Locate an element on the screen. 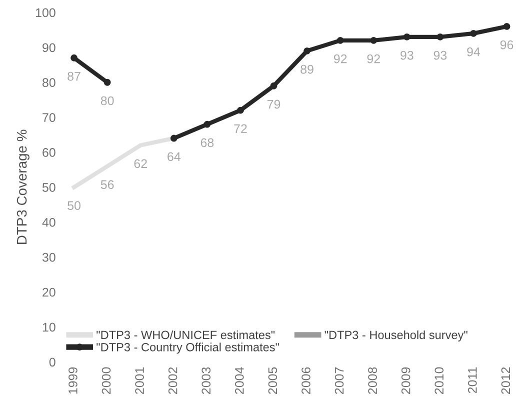  x-tick-label: 2005 is located at coordinates (273, 380).